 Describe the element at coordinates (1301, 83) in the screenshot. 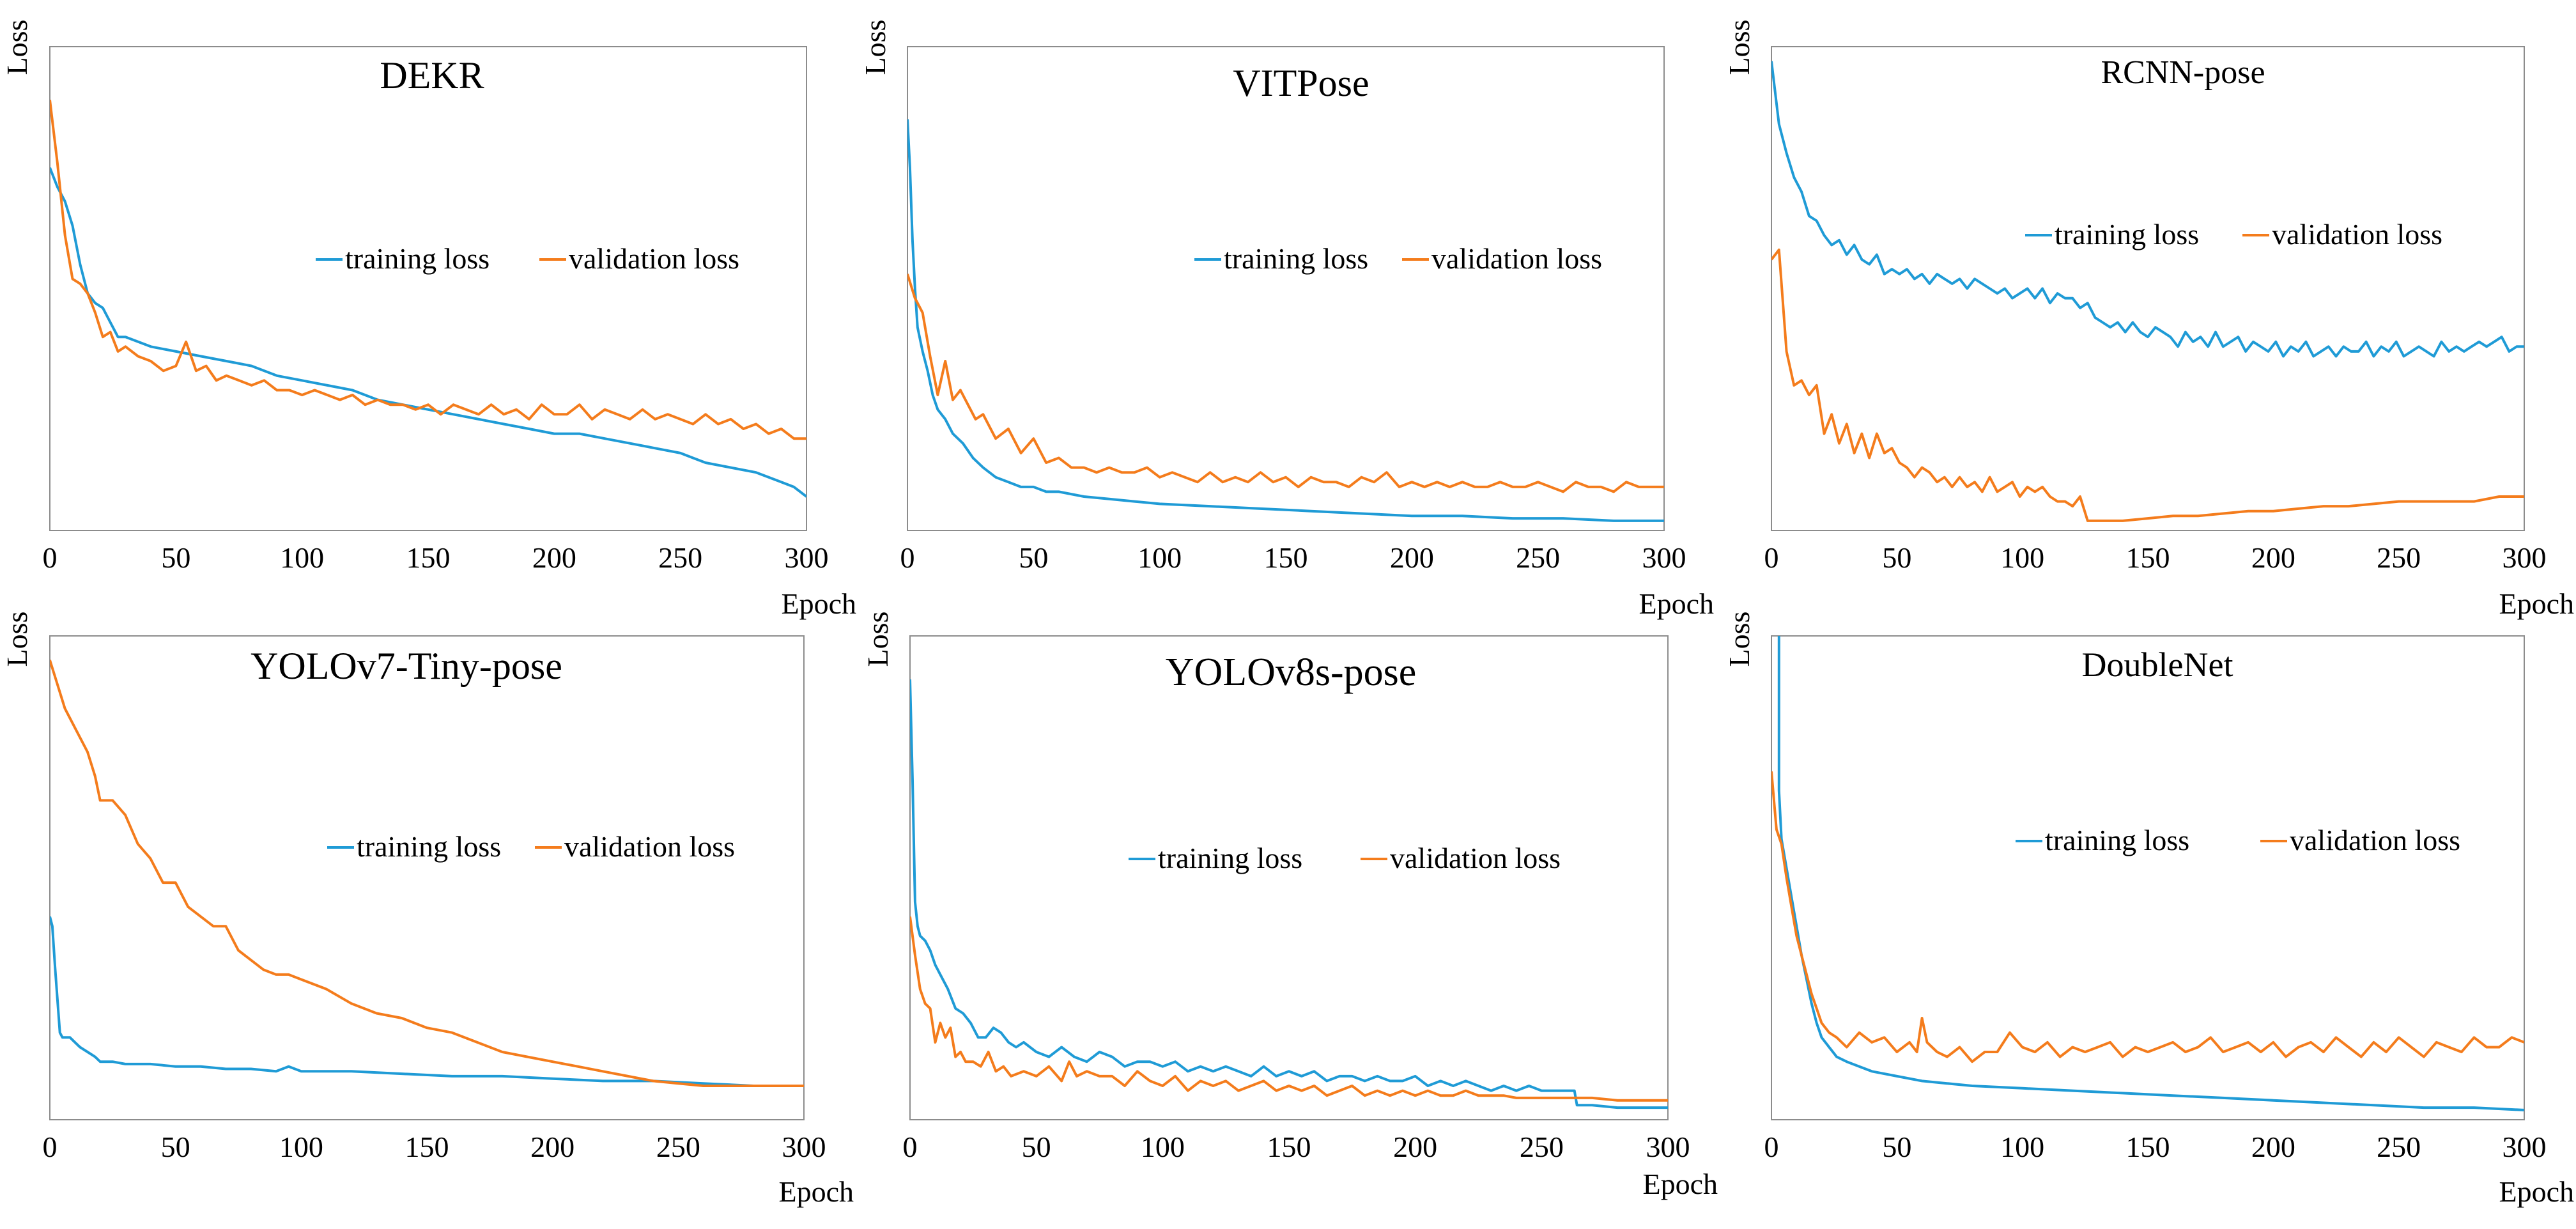

I see `chart-title: VITPose` at that location.